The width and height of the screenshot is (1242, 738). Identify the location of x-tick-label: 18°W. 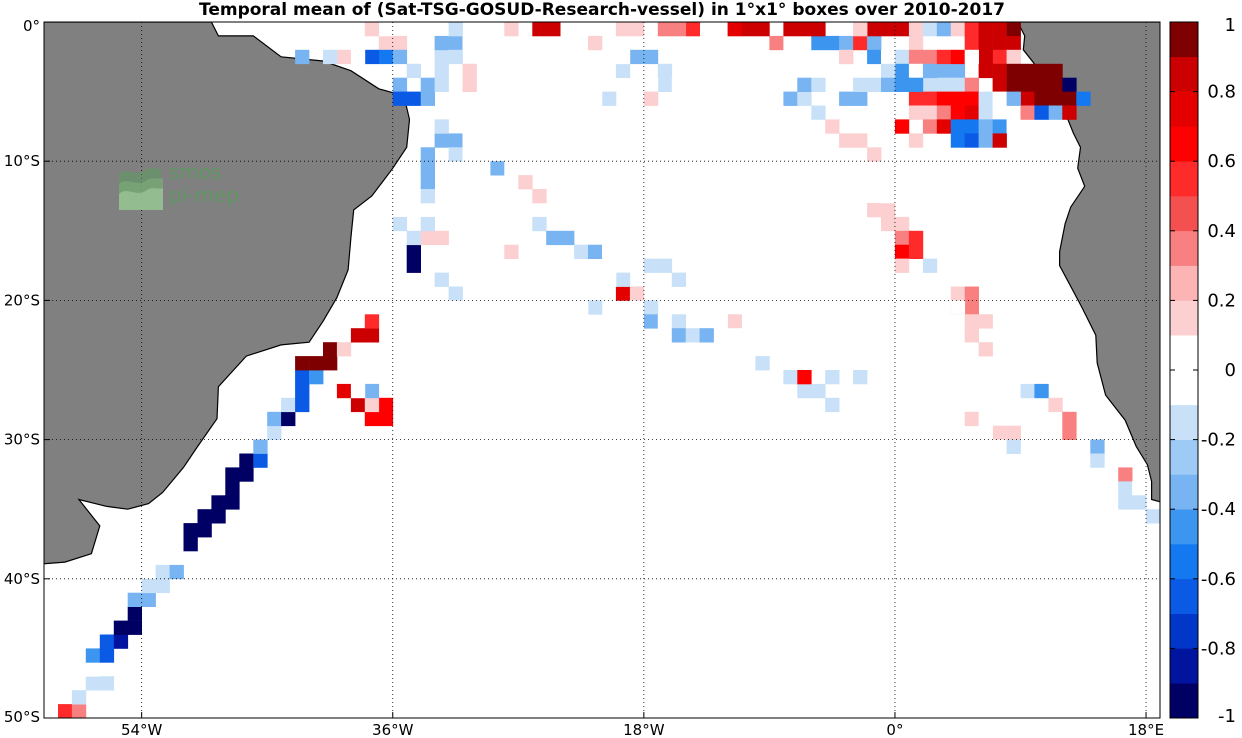
(644, 729).